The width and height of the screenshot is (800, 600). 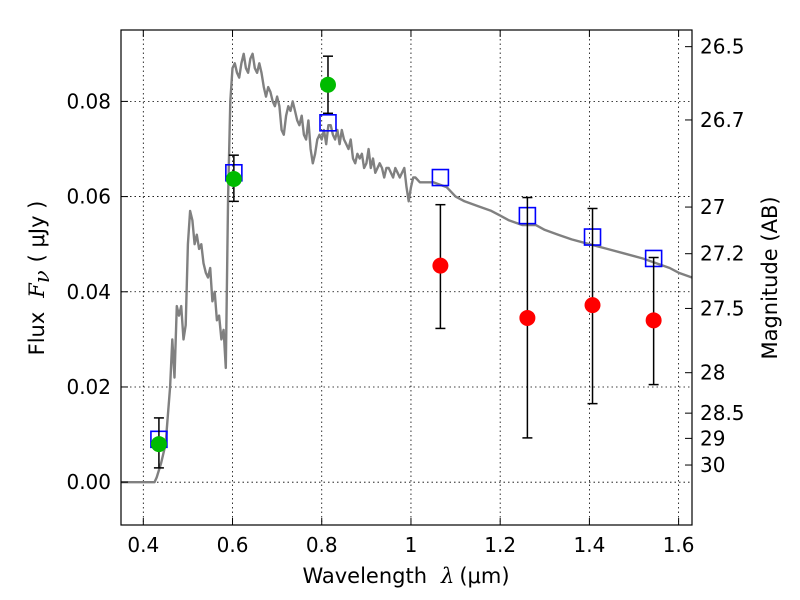 What do you see at coordinates (712, 207) in the screenshot?
I see `right-tick-label: 27` at bounding box center [712, 207].